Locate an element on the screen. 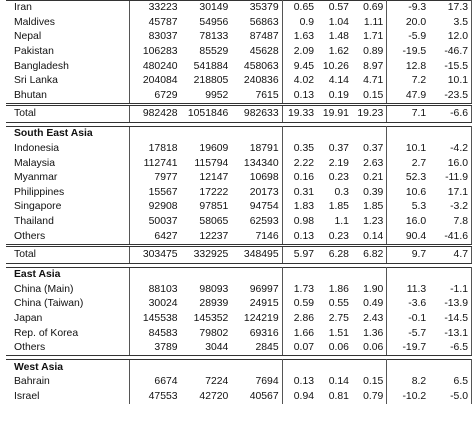 The height and width of the screenshot is (440, 474). country-col-6: 1.85 is located at coordinates (369, 207).